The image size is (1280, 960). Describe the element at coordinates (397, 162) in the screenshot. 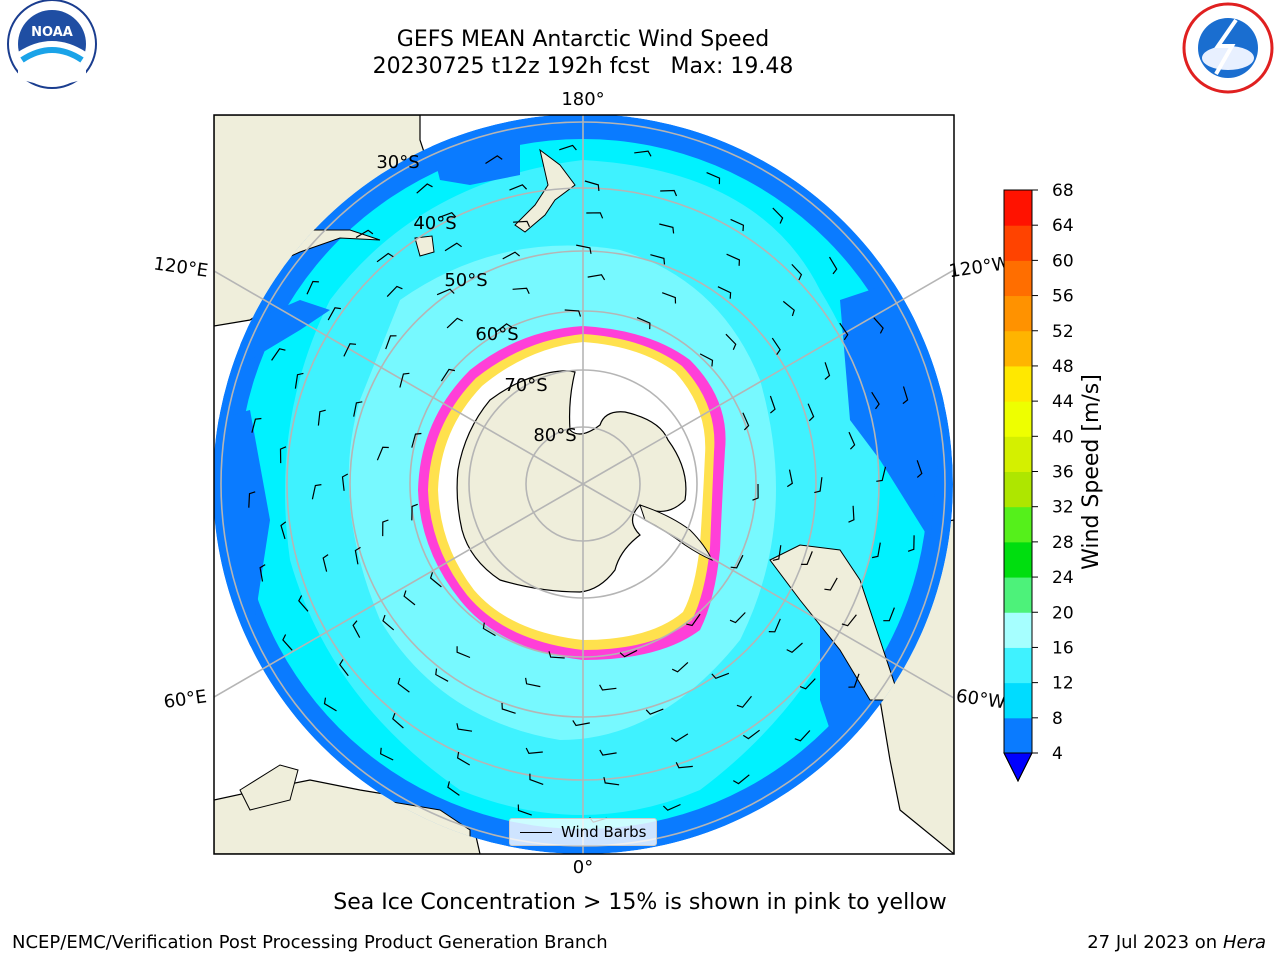

I see `lat-label-30s: 30°S` at that location.